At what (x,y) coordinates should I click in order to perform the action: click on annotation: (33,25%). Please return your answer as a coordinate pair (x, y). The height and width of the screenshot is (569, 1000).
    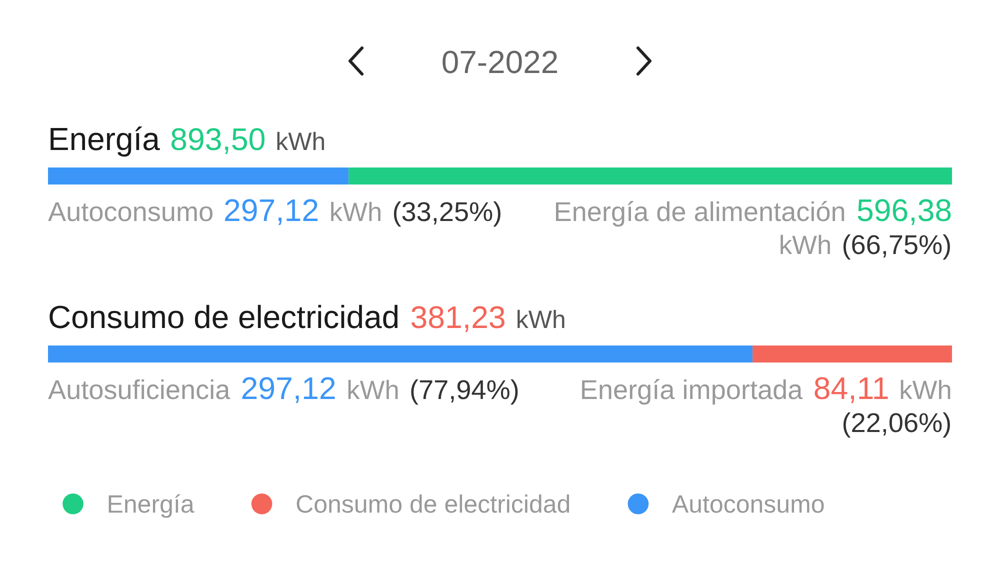
    Looking at the image, I should click on (447, 214).